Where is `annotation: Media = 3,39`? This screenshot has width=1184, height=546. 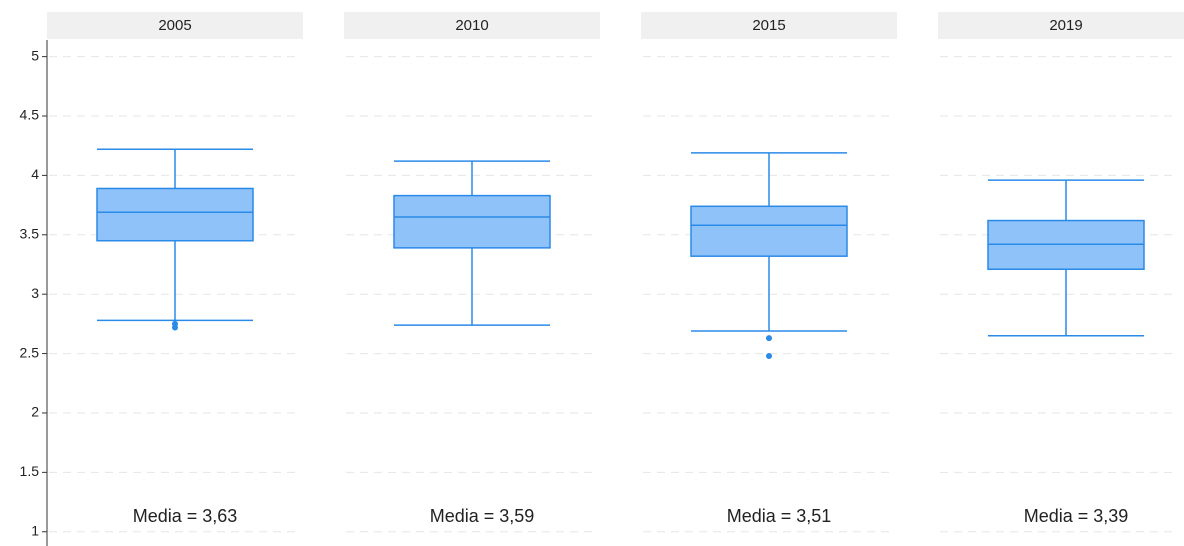 annotation: Media = 3,39 is located at coordinates (1076, 516).